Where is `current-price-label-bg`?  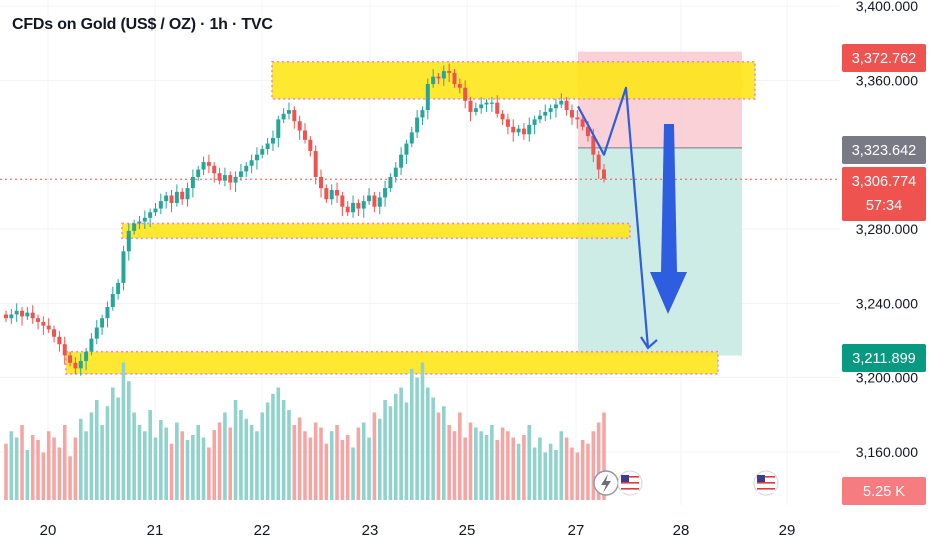 current-price-label-bg is located at coordinates (884, 194).